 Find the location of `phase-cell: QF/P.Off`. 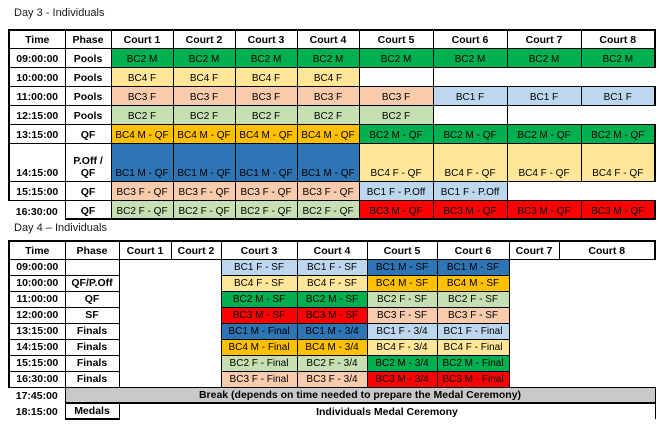

phase-cell: QF/P.Off is located at coordinates (92, 283).